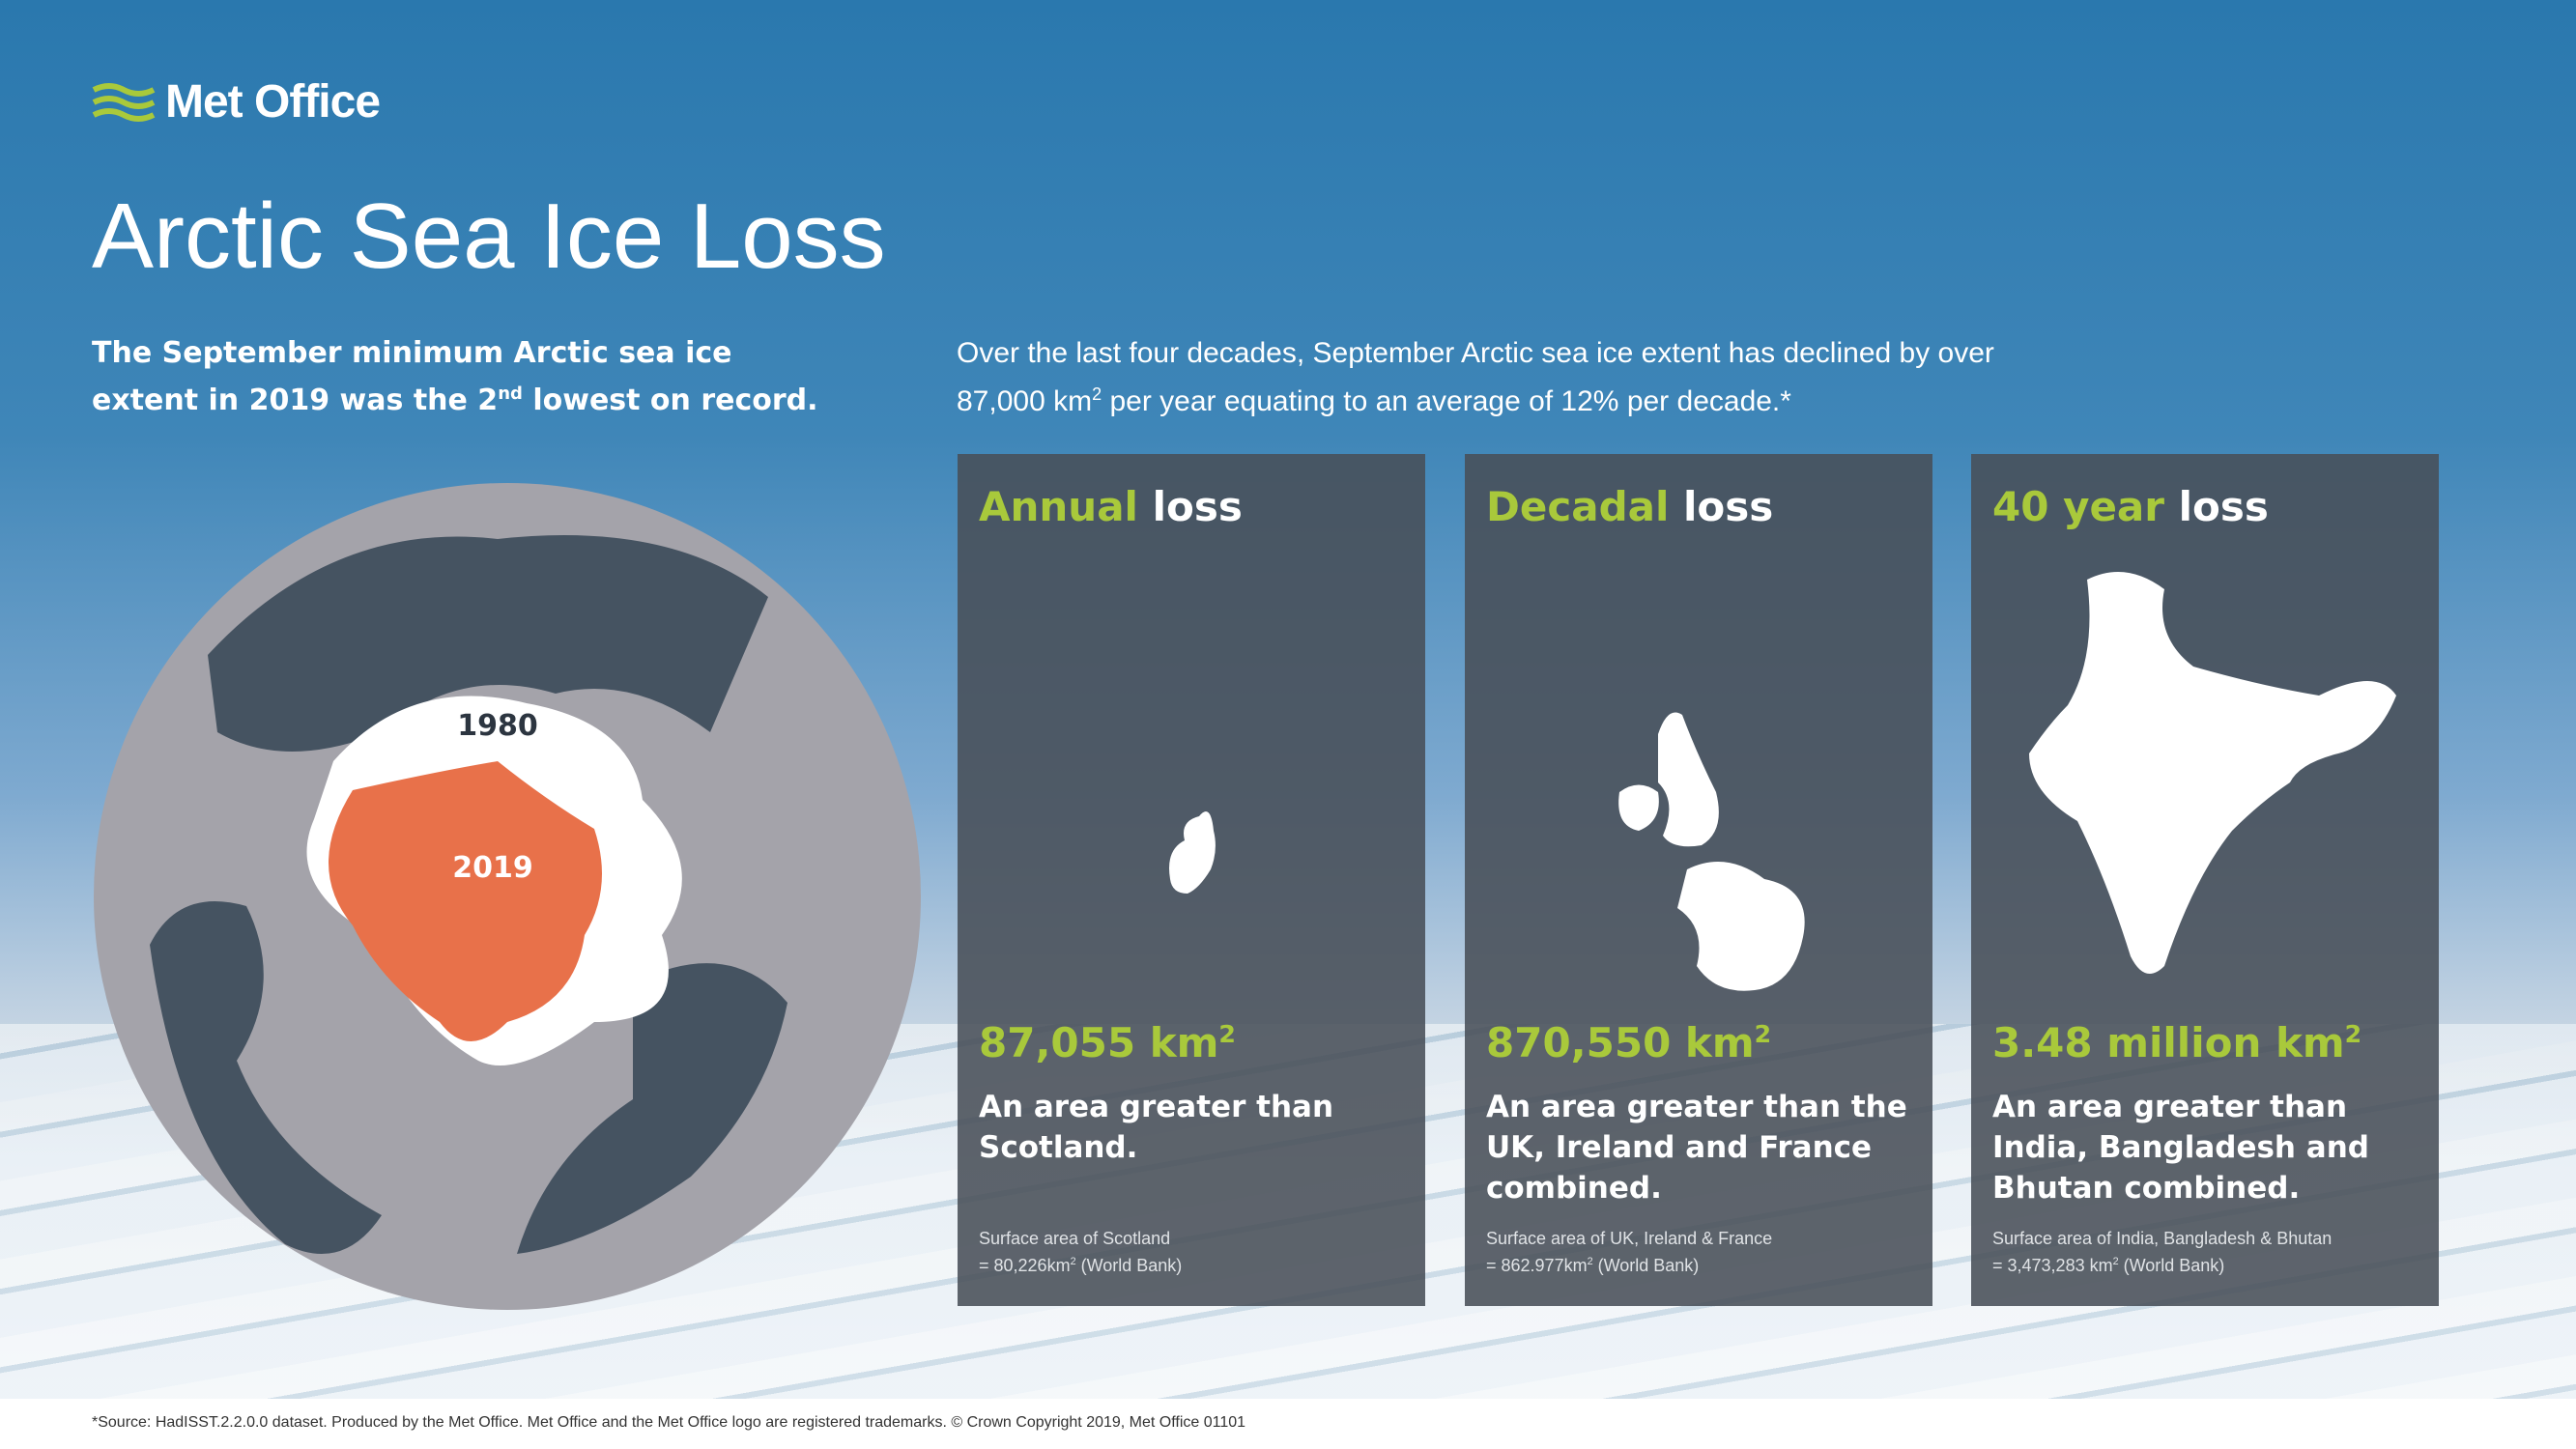 The height and width of the screenshot is (1449, 2576). What do you see at coordinates (498, 726) in the screenshot?
I see `label-1980: 1980` at bounding box center [498, 726].